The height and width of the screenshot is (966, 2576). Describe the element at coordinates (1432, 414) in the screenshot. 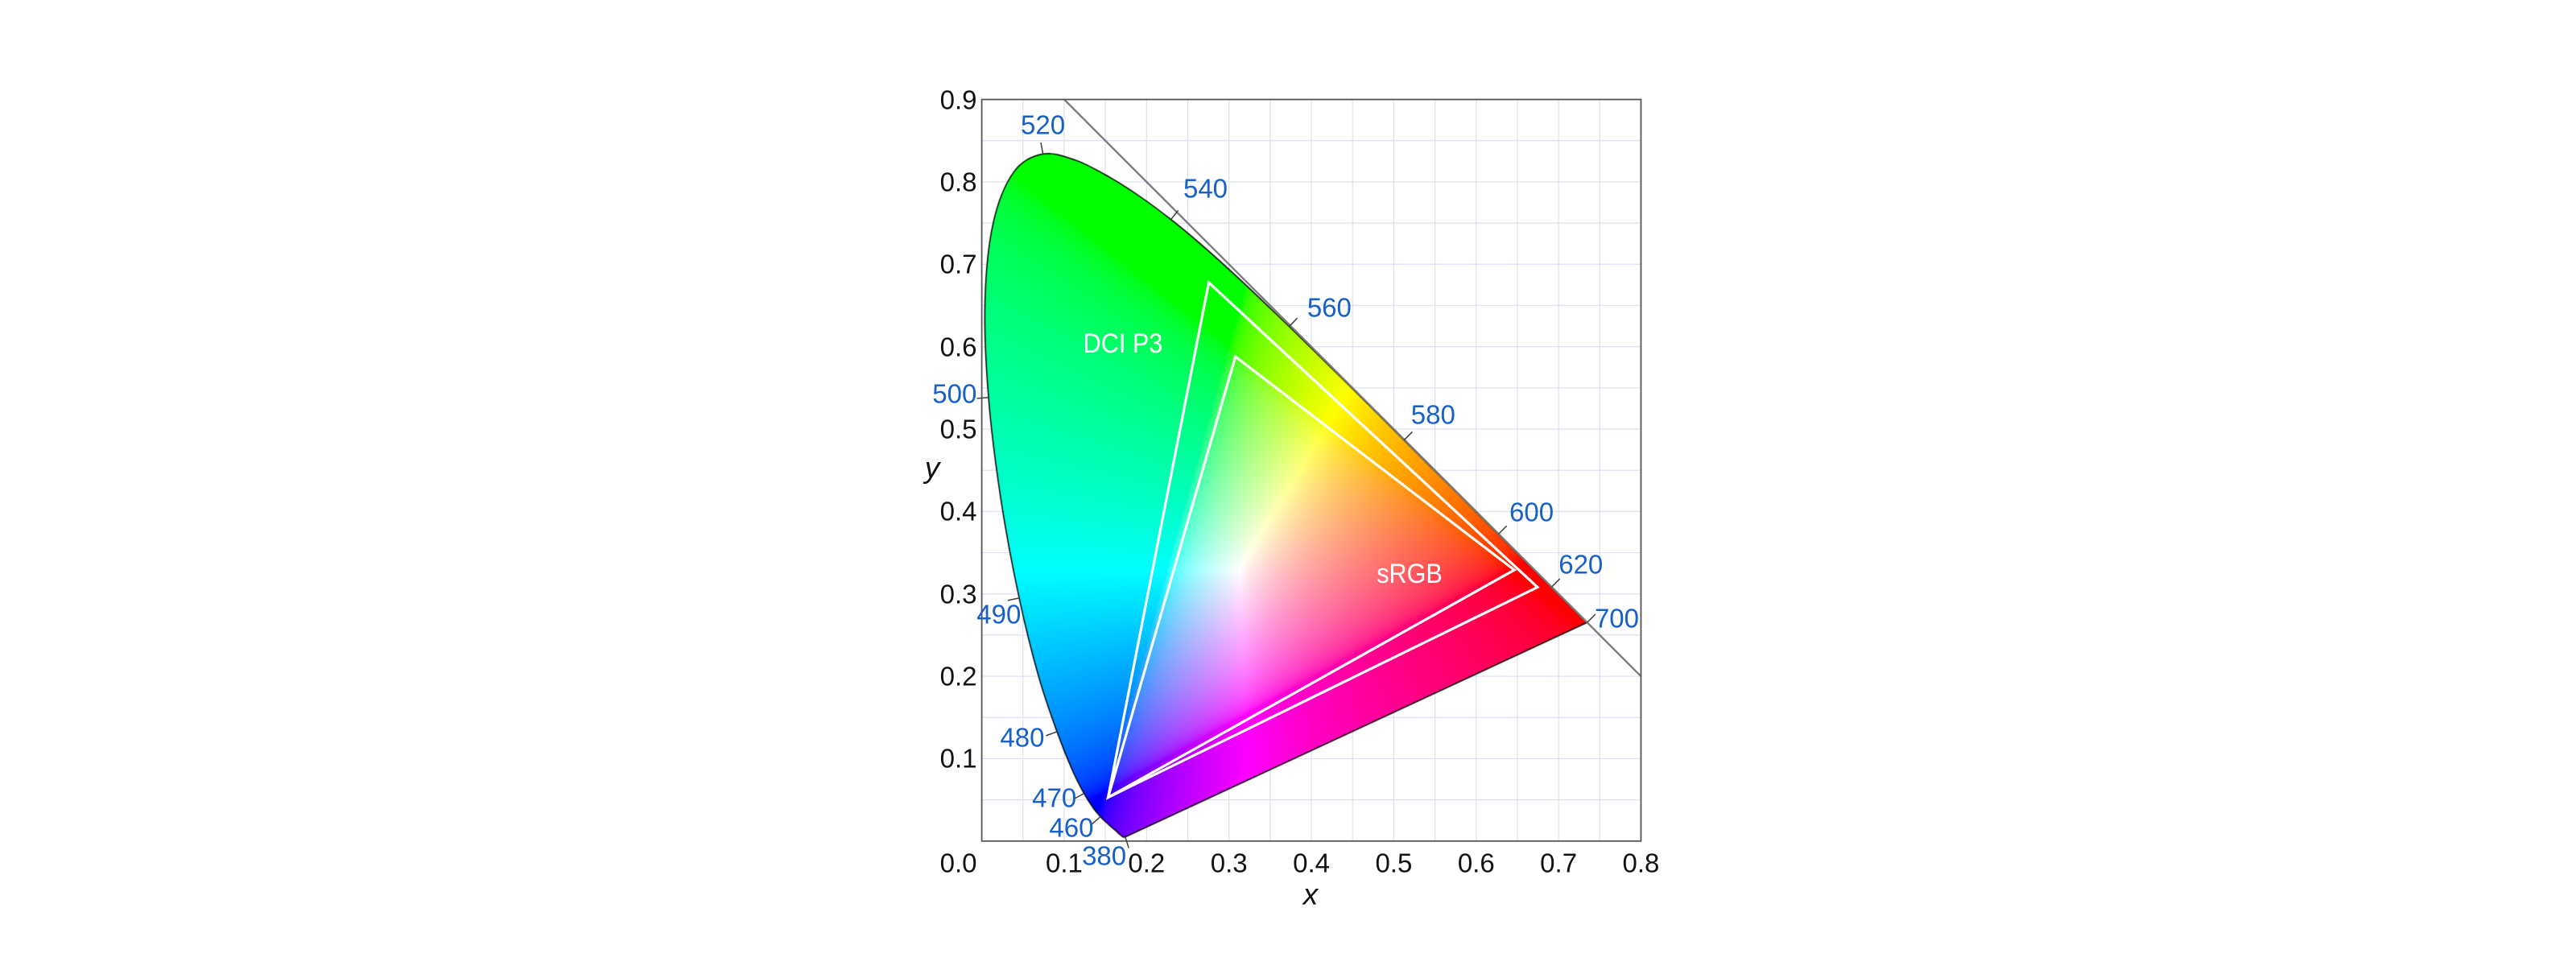

I see `wavelength-label-580: 580` at that location.